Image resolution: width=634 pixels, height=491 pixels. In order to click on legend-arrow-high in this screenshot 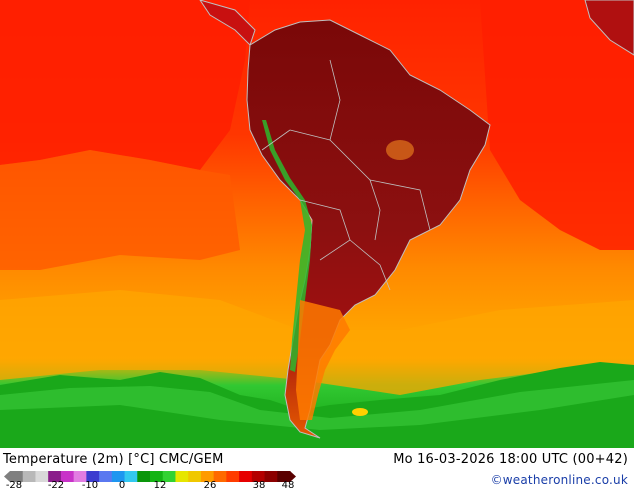, I will do `click(293, 476)`.